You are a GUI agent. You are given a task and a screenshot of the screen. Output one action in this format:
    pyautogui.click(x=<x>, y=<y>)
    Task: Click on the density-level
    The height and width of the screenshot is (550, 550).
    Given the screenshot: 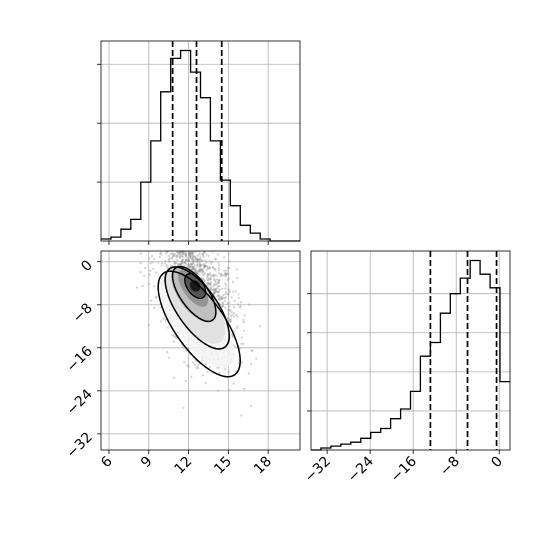 What is the action you would take?
    pyautogui.click(x=195, y=286)
    